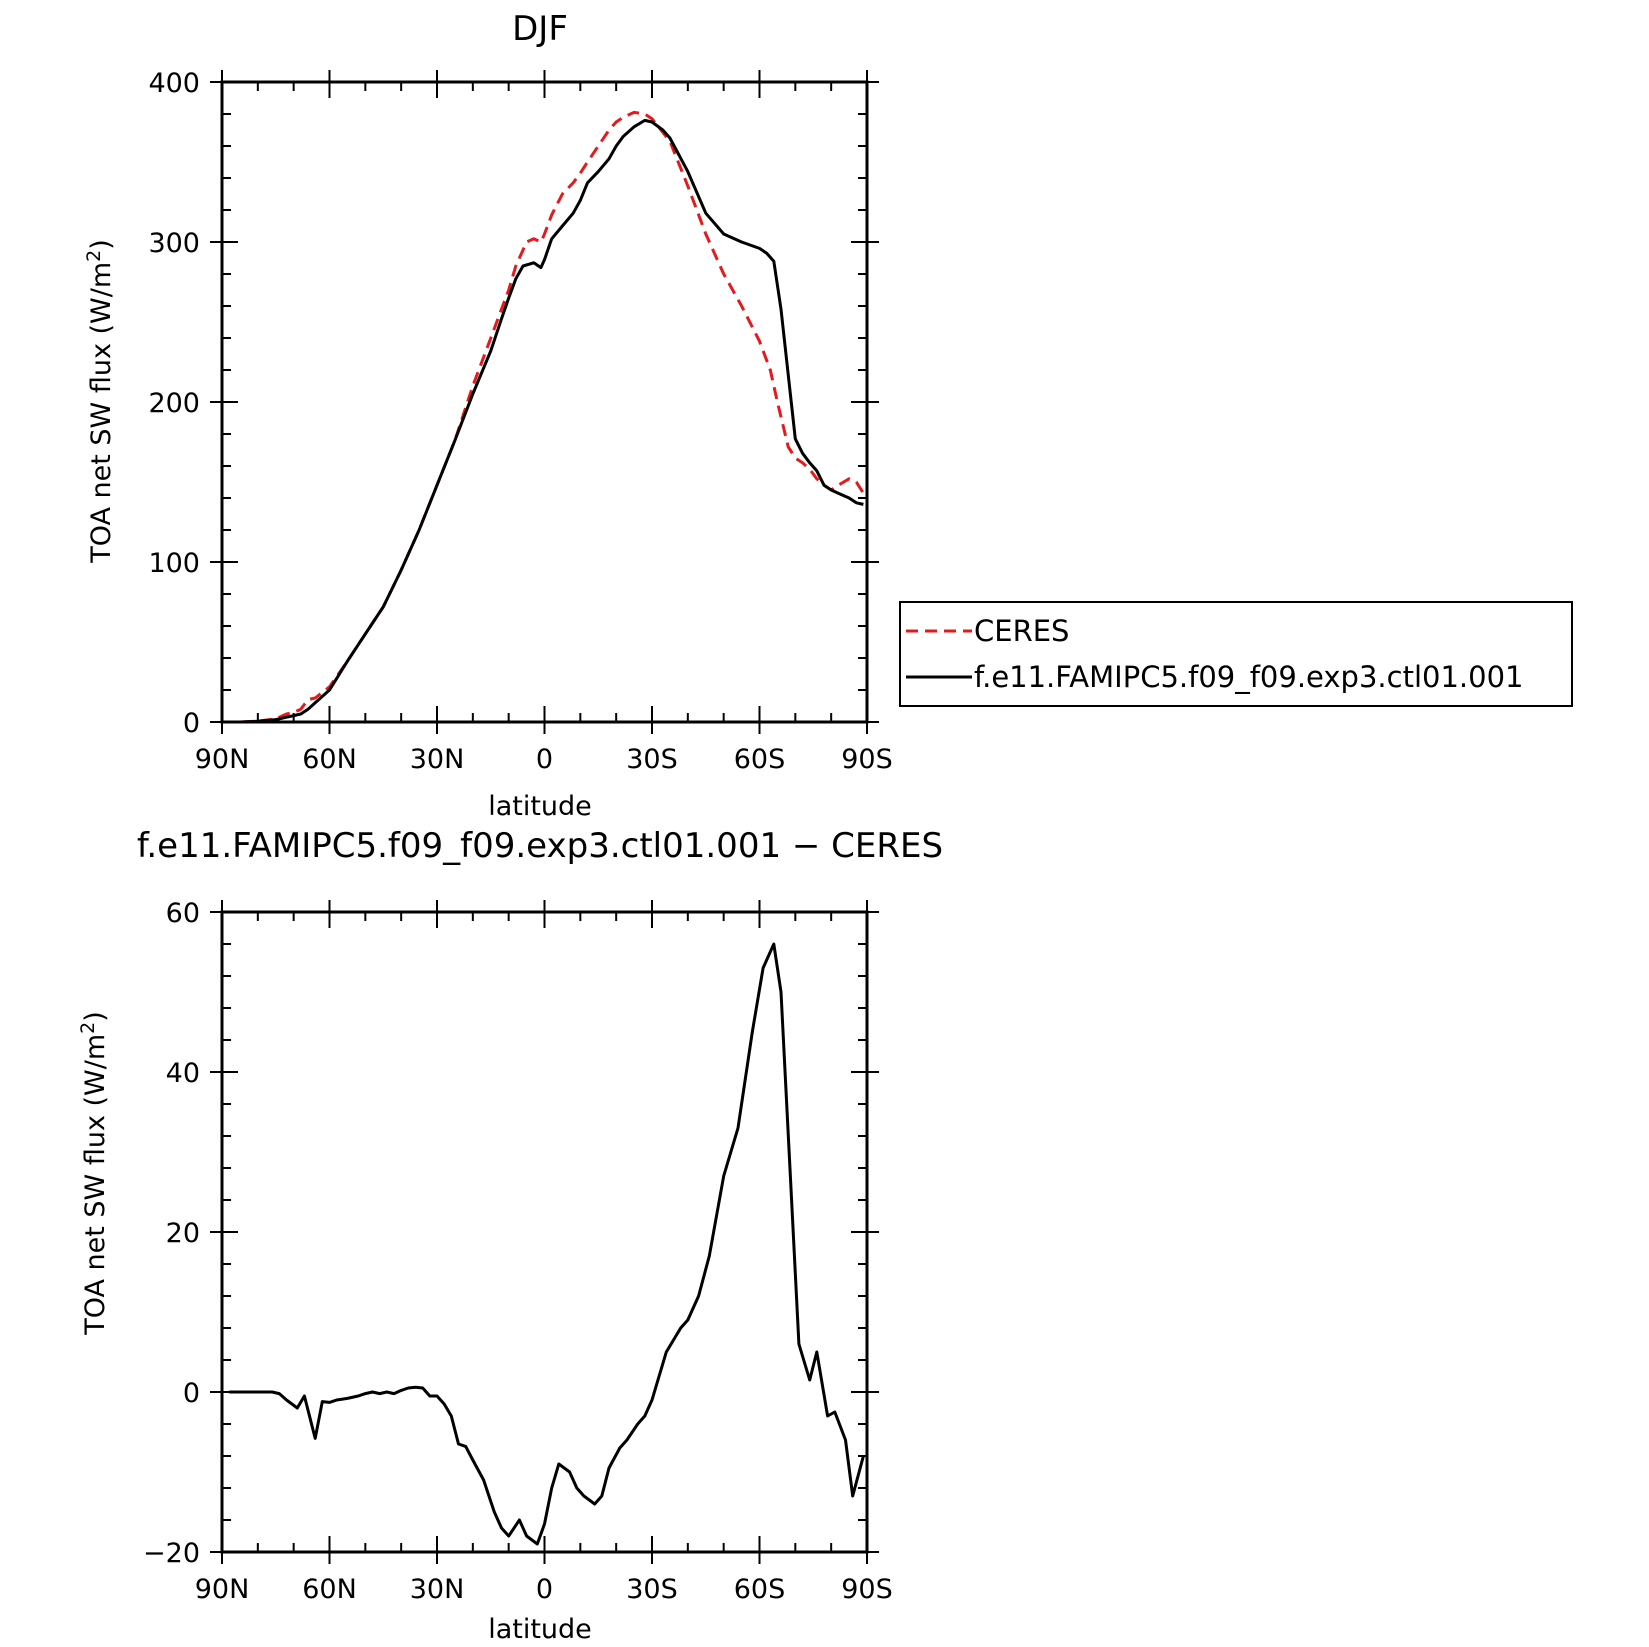 The image size is (1649, 1647). What do you see at coordinates (540, 1629) in the screenshot?
I see `bottom-x-axis-title: latitude` at bounding box center [540, 1629].